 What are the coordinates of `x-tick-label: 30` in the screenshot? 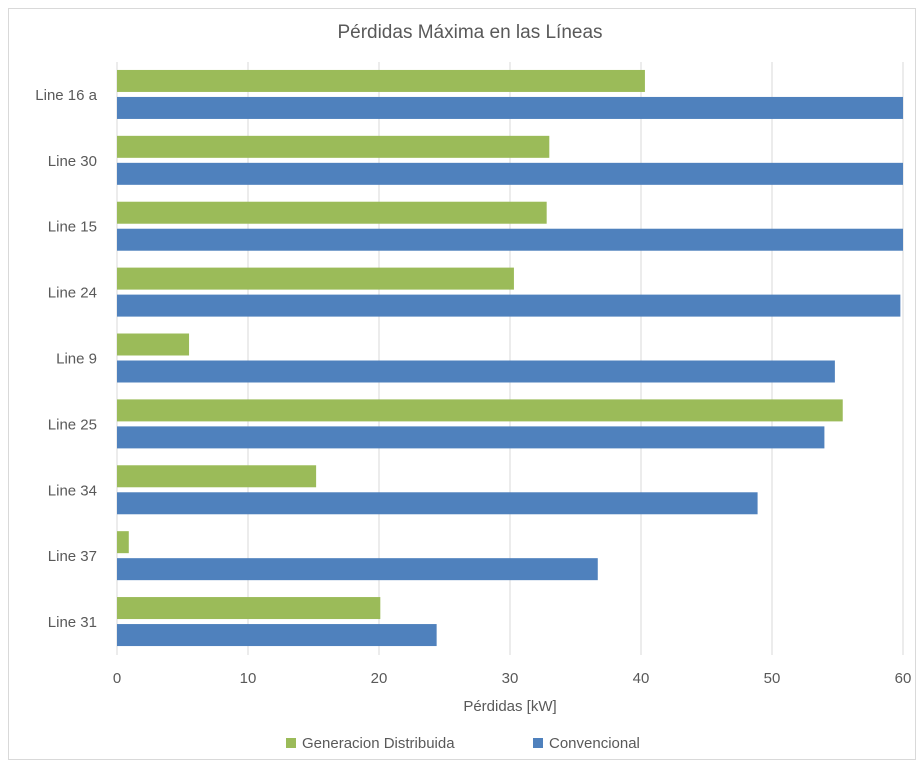 It's located at (510, 678).